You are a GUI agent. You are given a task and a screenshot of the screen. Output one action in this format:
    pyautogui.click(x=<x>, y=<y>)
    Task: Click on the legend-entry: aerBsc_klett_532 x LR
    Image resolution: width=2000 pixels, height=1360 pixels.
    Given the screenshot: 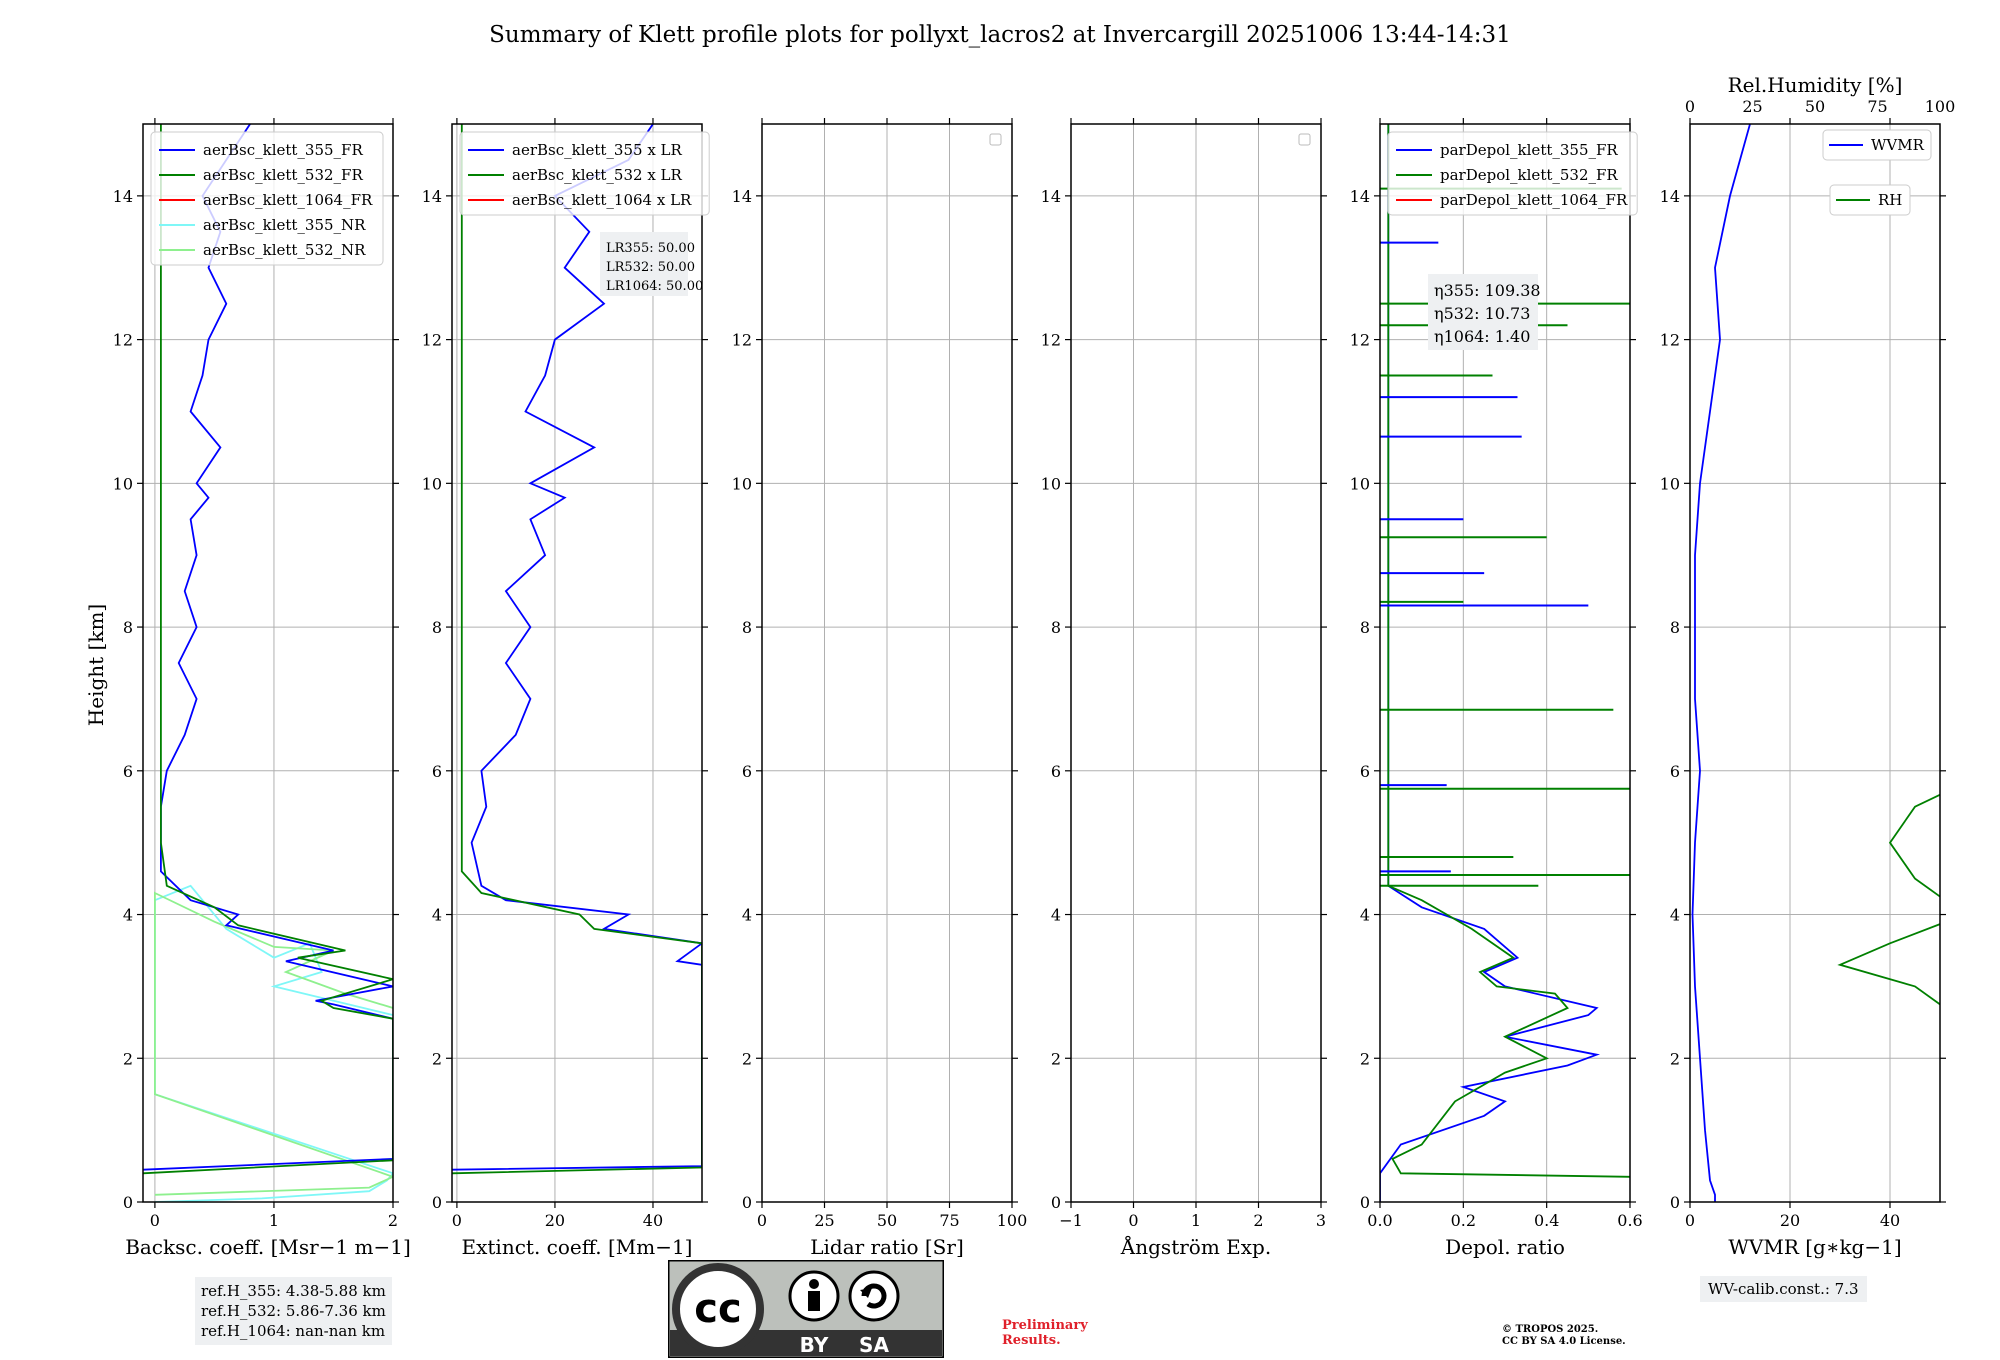 What is the action you would take?
    pyautogui.click(x=597, y=175)
    